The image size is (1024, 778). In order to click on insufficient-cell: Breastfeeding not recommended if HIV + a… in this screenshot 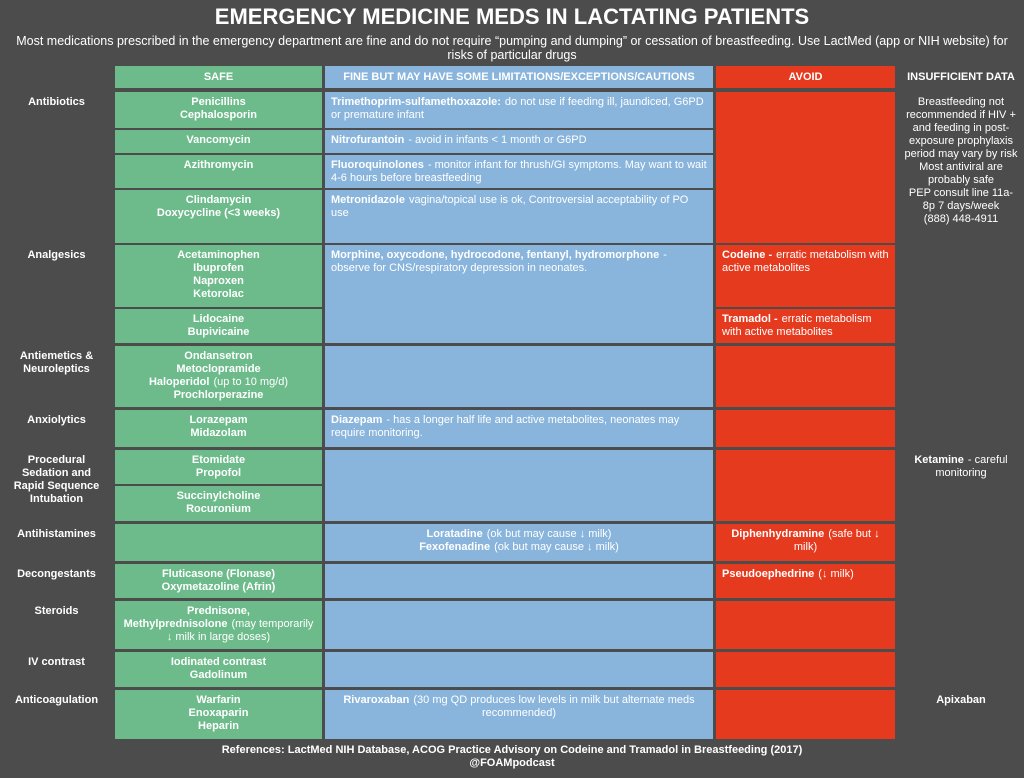, I will do `click(961, 167)`.